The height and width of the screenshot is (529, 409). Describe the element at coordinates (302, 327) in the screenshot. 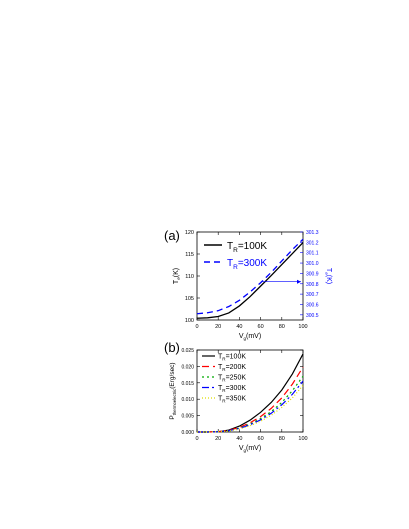

I see `x-tick-label-a: 100` at that location.